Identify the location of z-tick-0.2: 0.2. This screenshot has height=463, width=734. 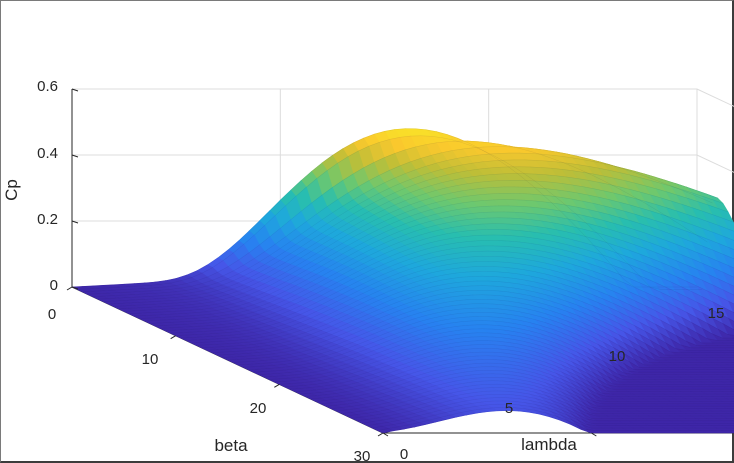
(47, 219).